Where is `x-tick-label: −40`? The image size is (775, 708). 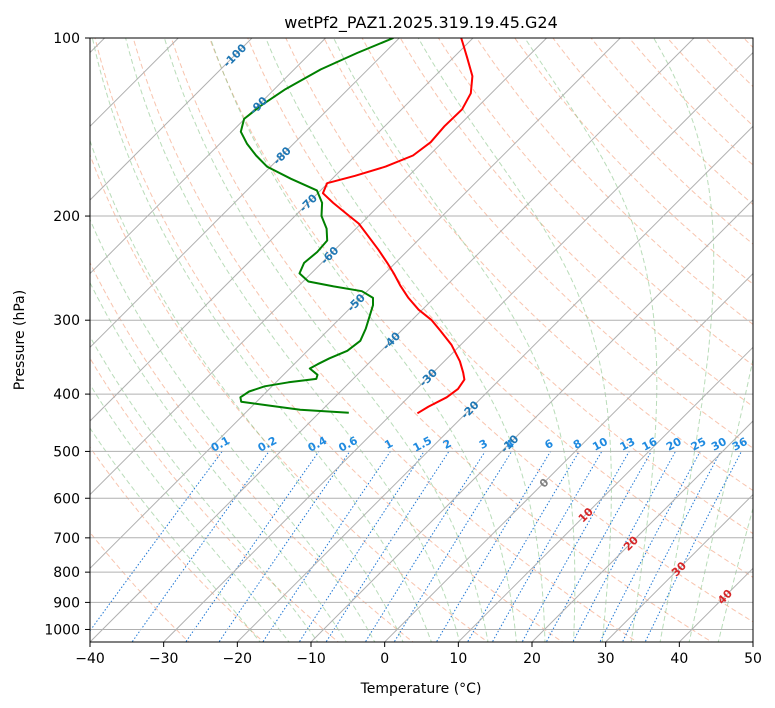 x-tick-label: −40 is located at coordinates (90, 659).